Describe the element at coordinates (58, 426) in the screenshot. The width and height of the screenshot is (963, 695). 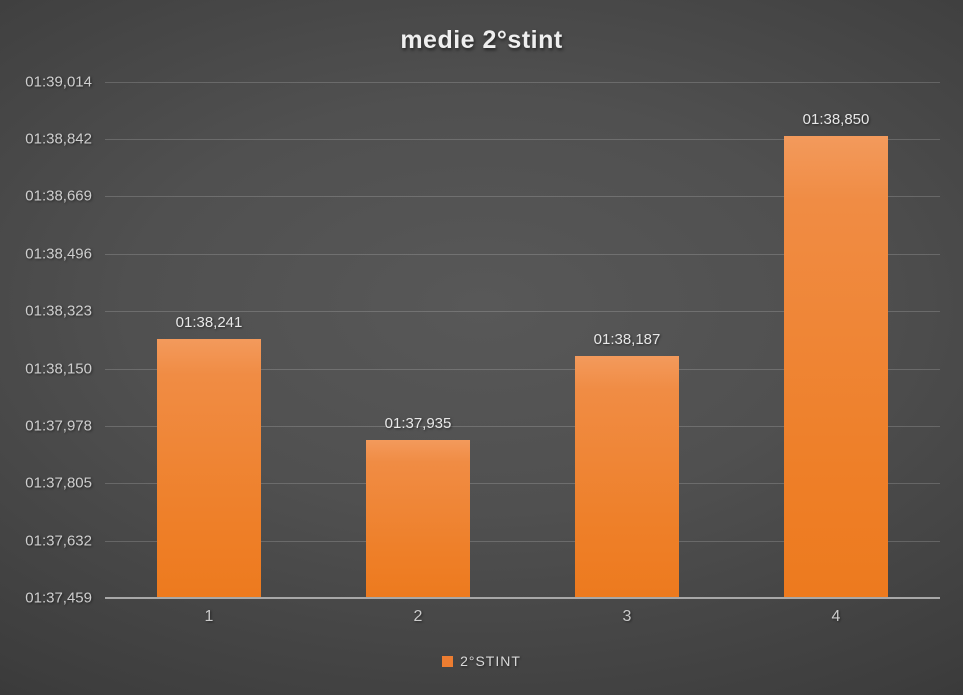
I see `y-axis-tick-label: 01:37,978` at that location.